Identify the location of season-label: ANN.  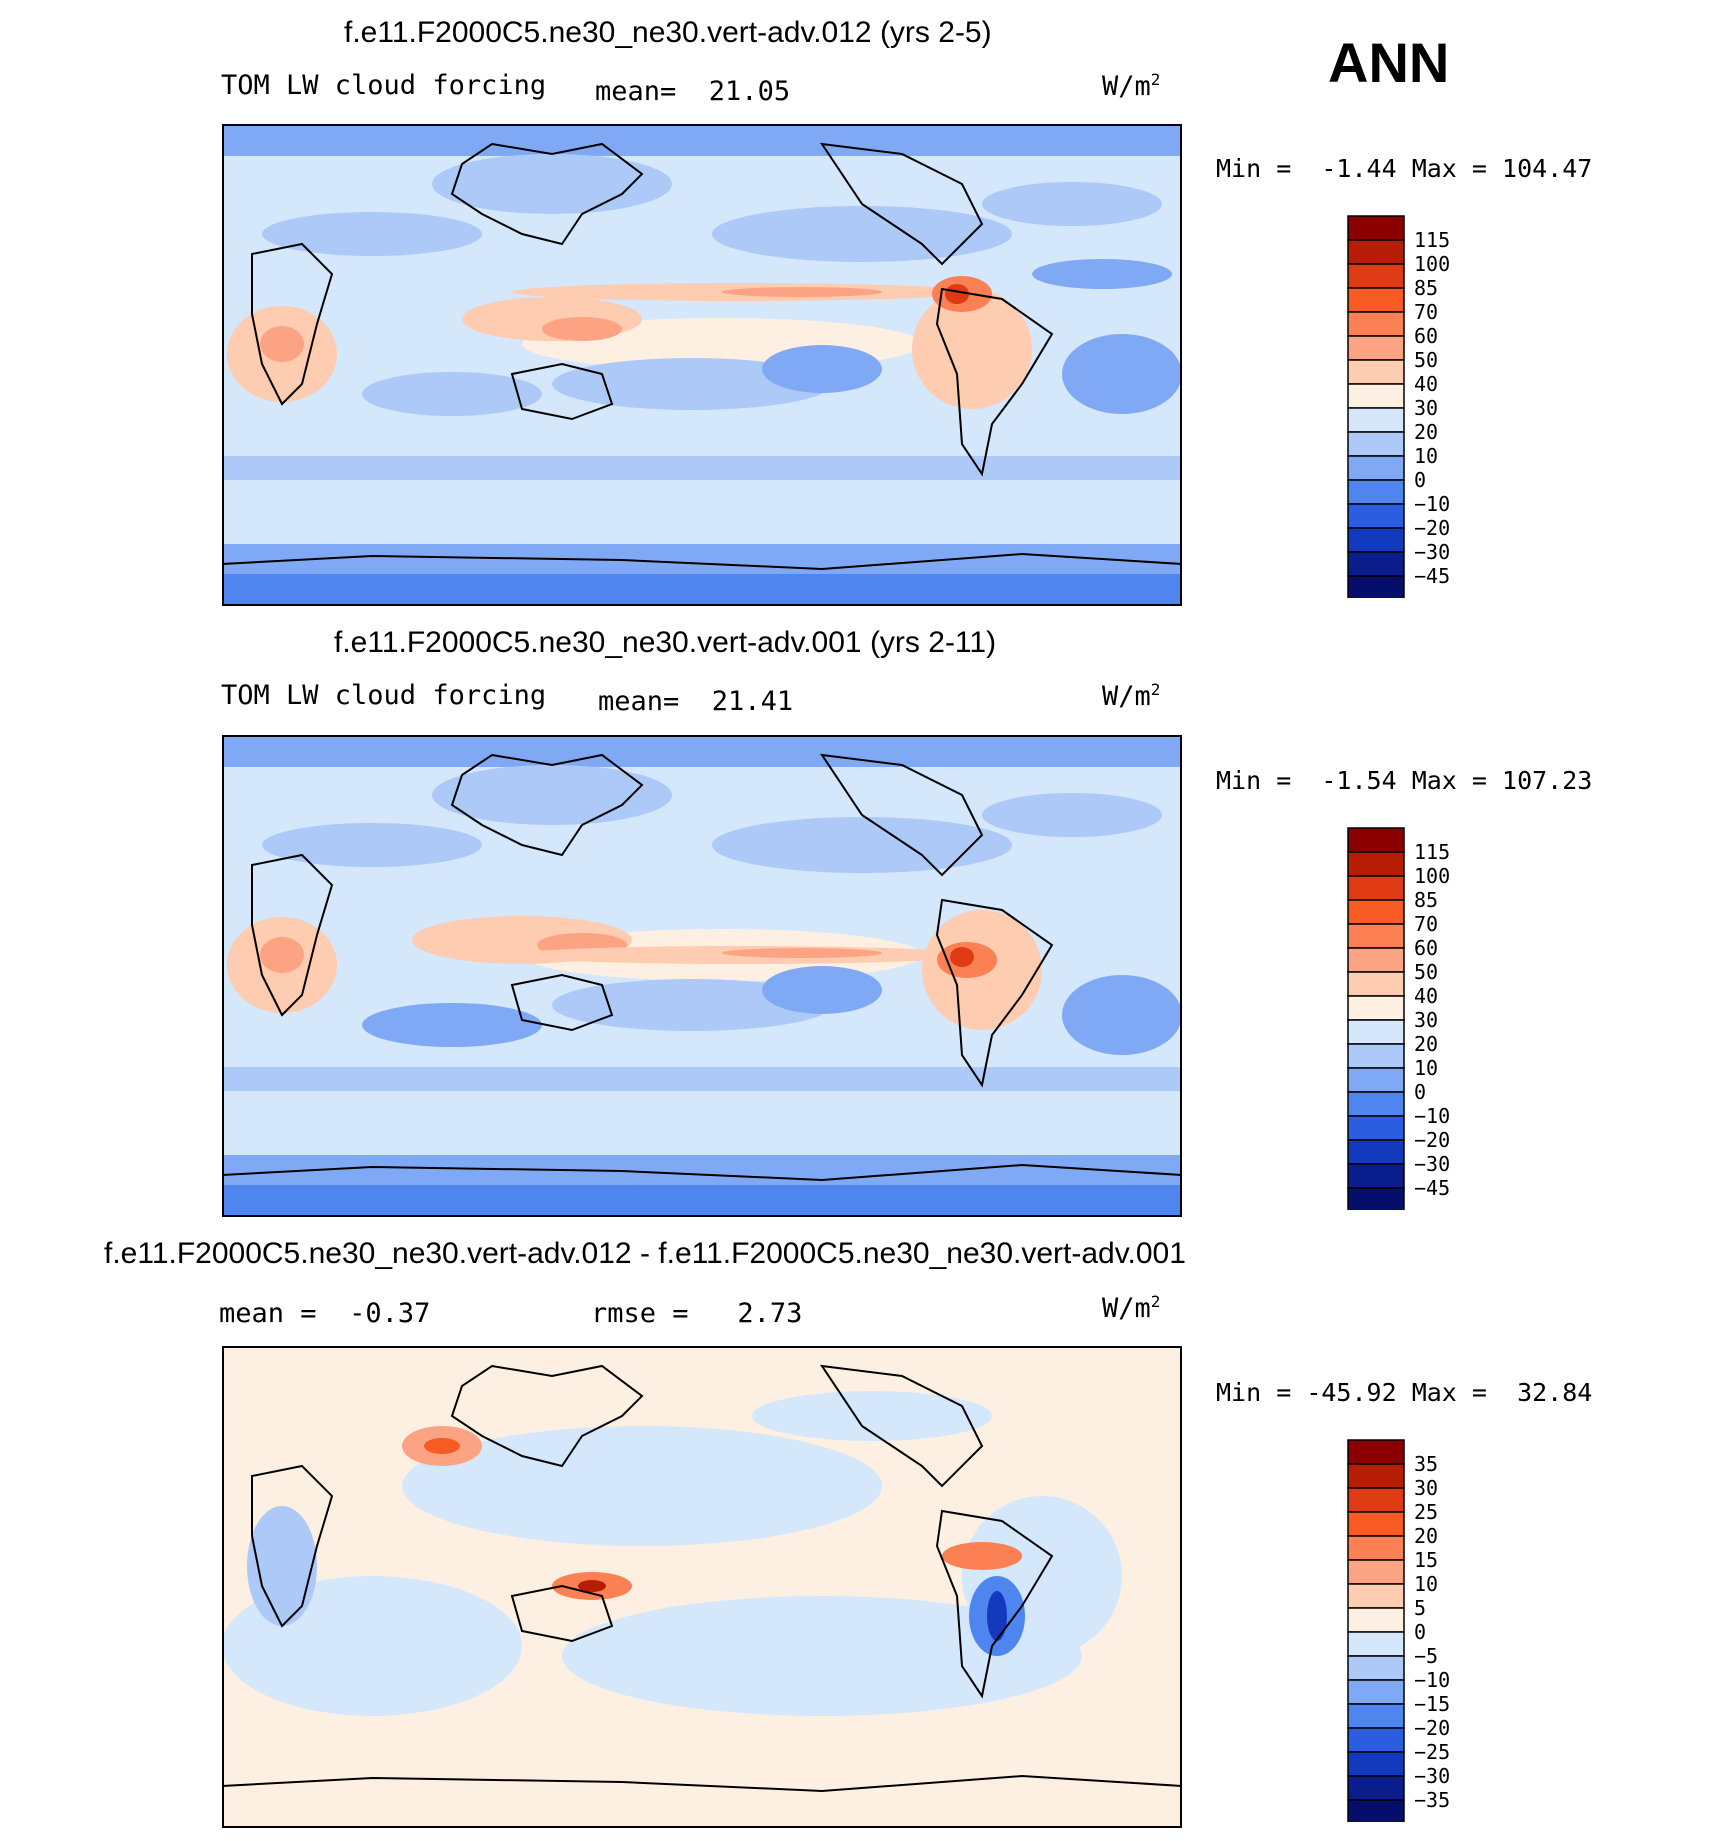
(1389, 62).